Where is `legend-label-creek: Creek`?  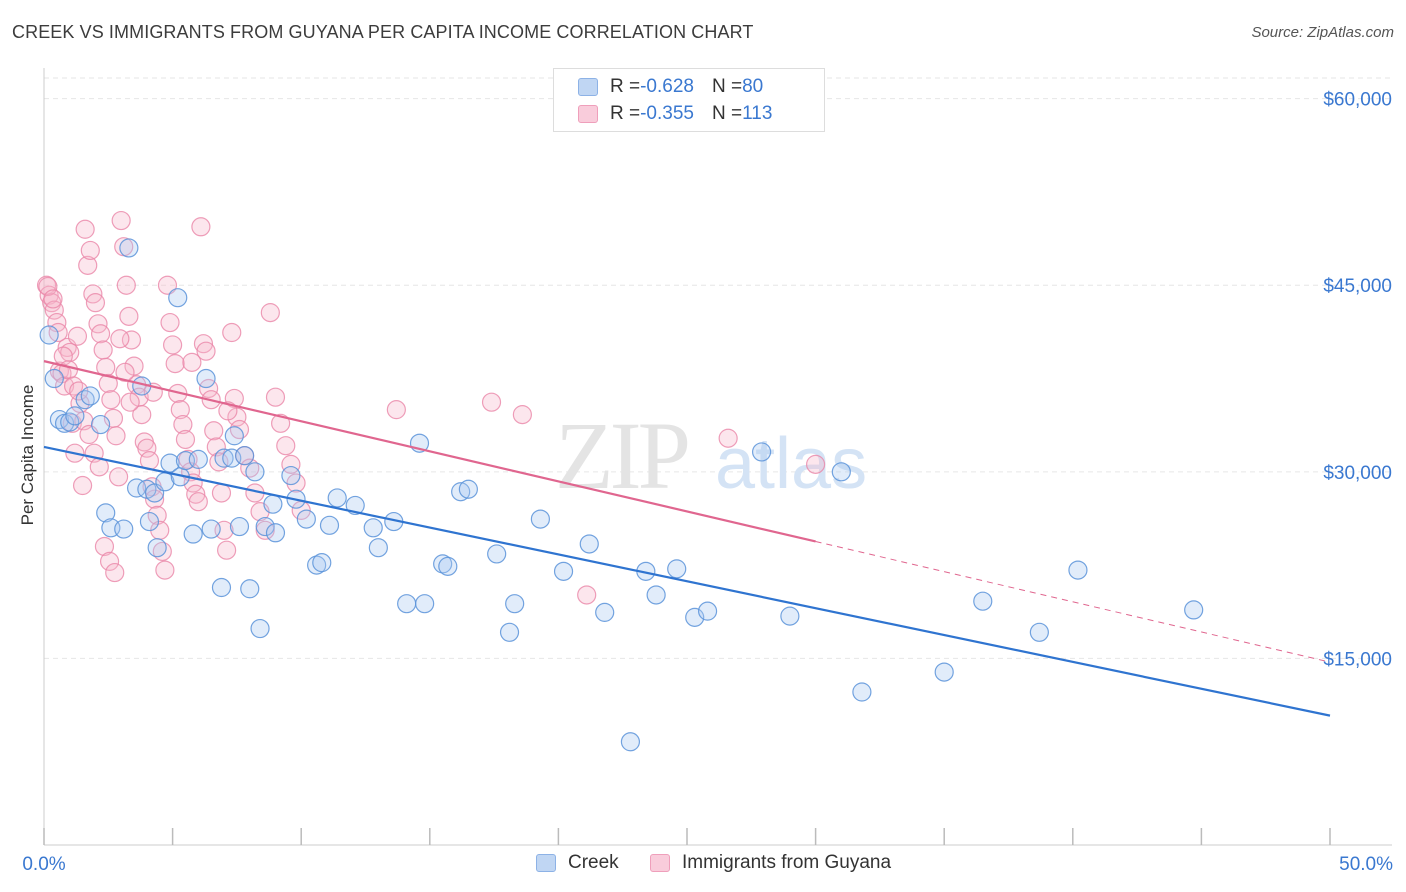
legend-label-creek: Creek is located at coordinates (593, 862).